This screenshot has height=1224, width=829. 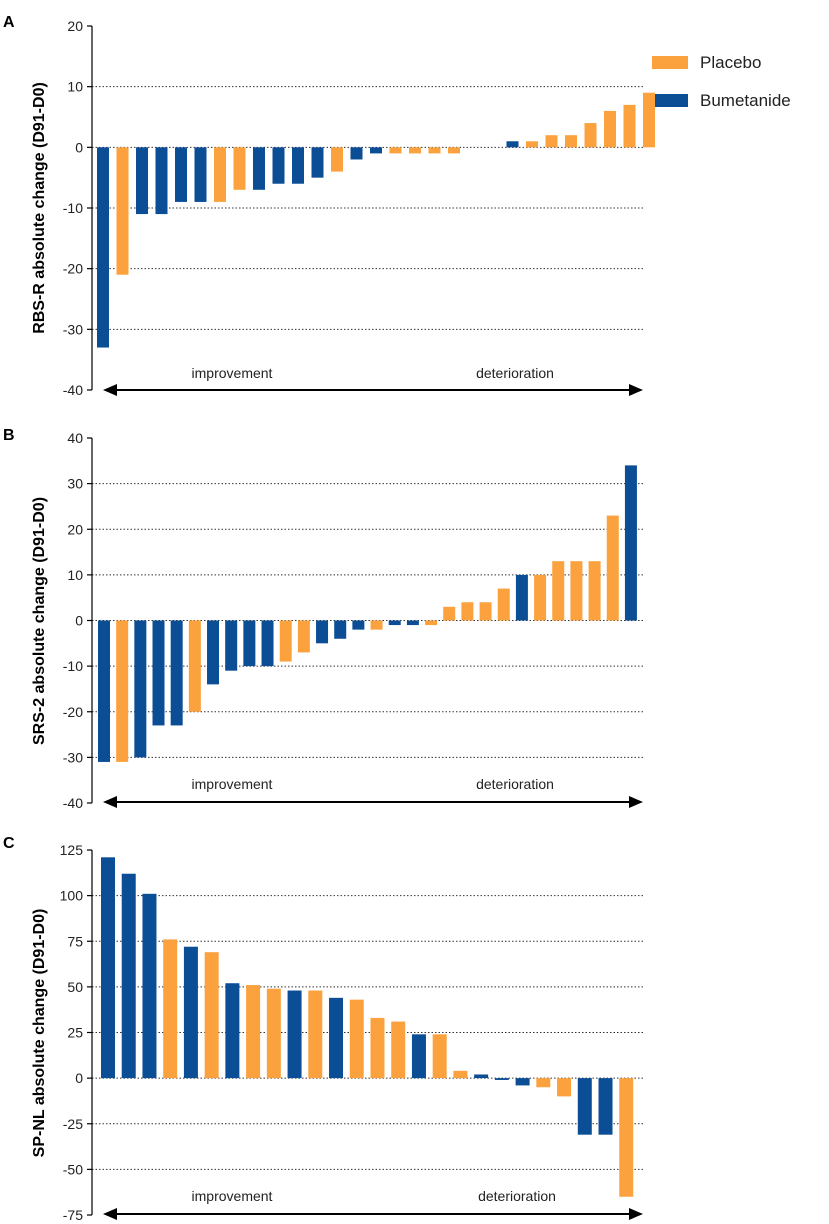 What do you see at coordinates (670, 62) in the screenshot?
I see `legend-swatch-placebo` at bounding box center [670, 62].